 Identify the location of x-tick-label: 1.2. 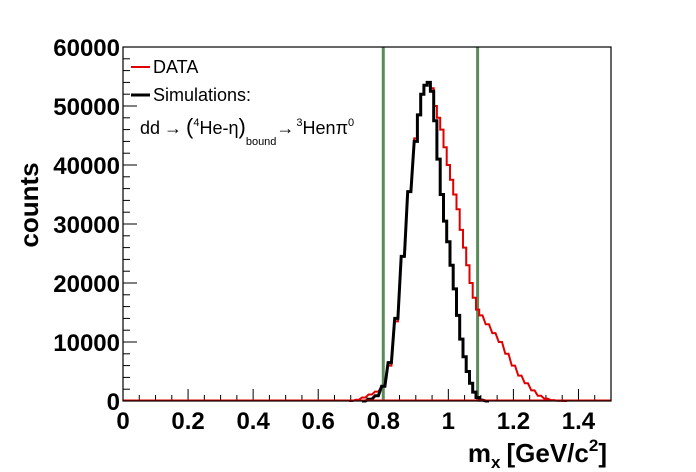
(513, 421).